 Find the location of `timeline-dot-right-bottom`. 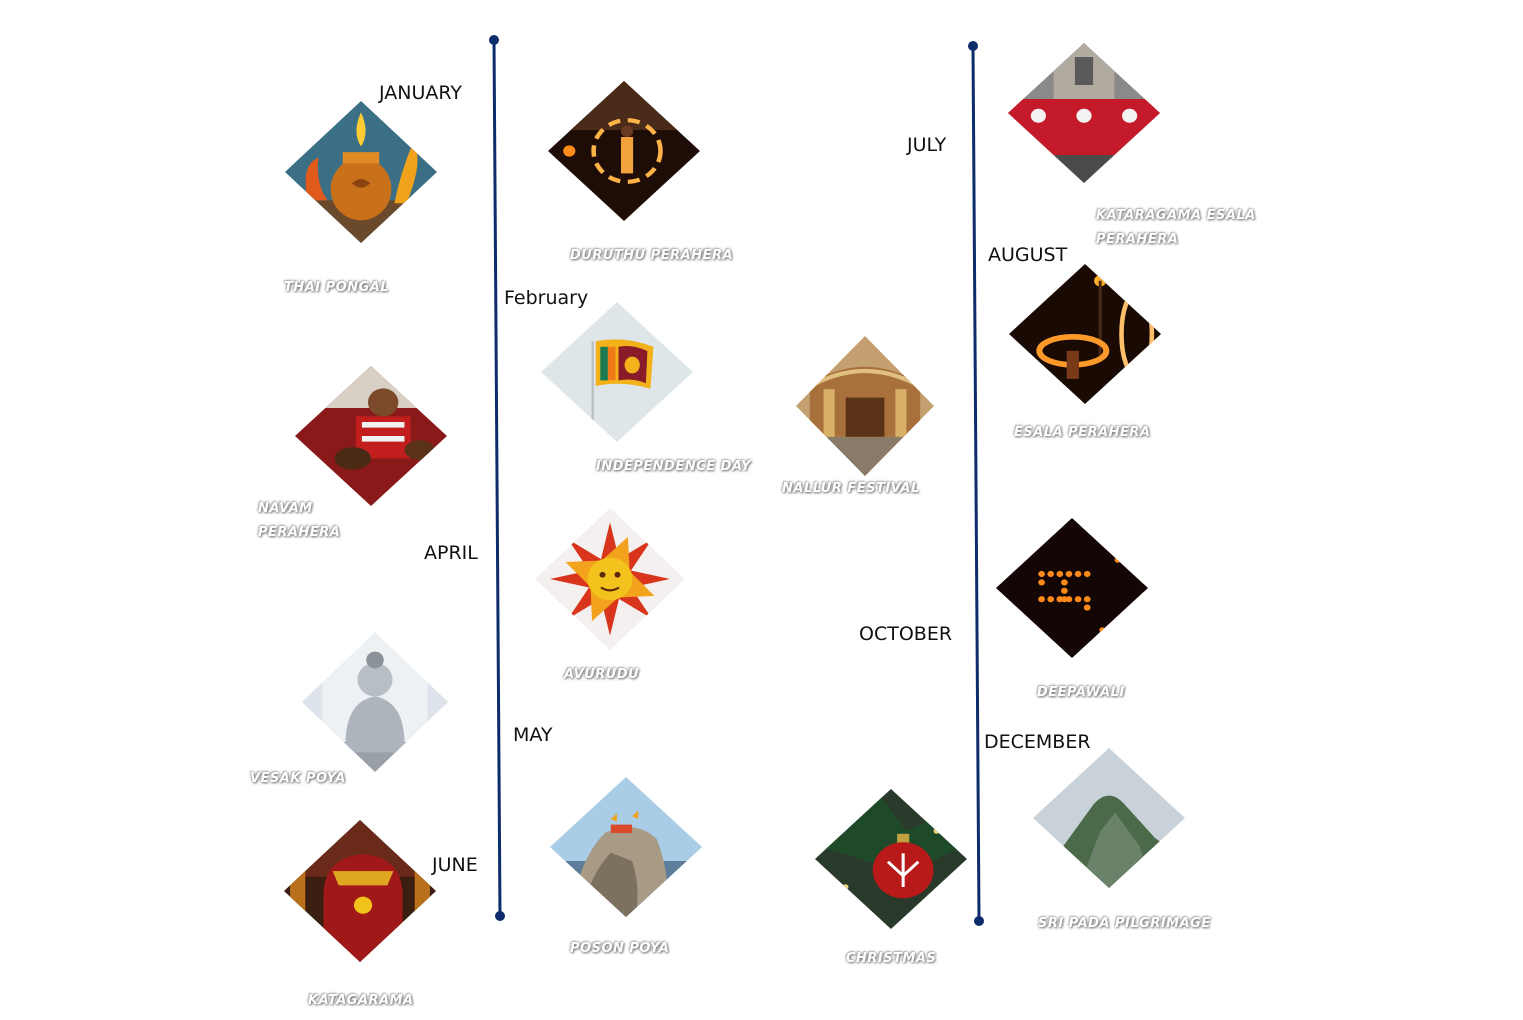

timeline-dot-right-bottom is located at coordinates (979, 921).